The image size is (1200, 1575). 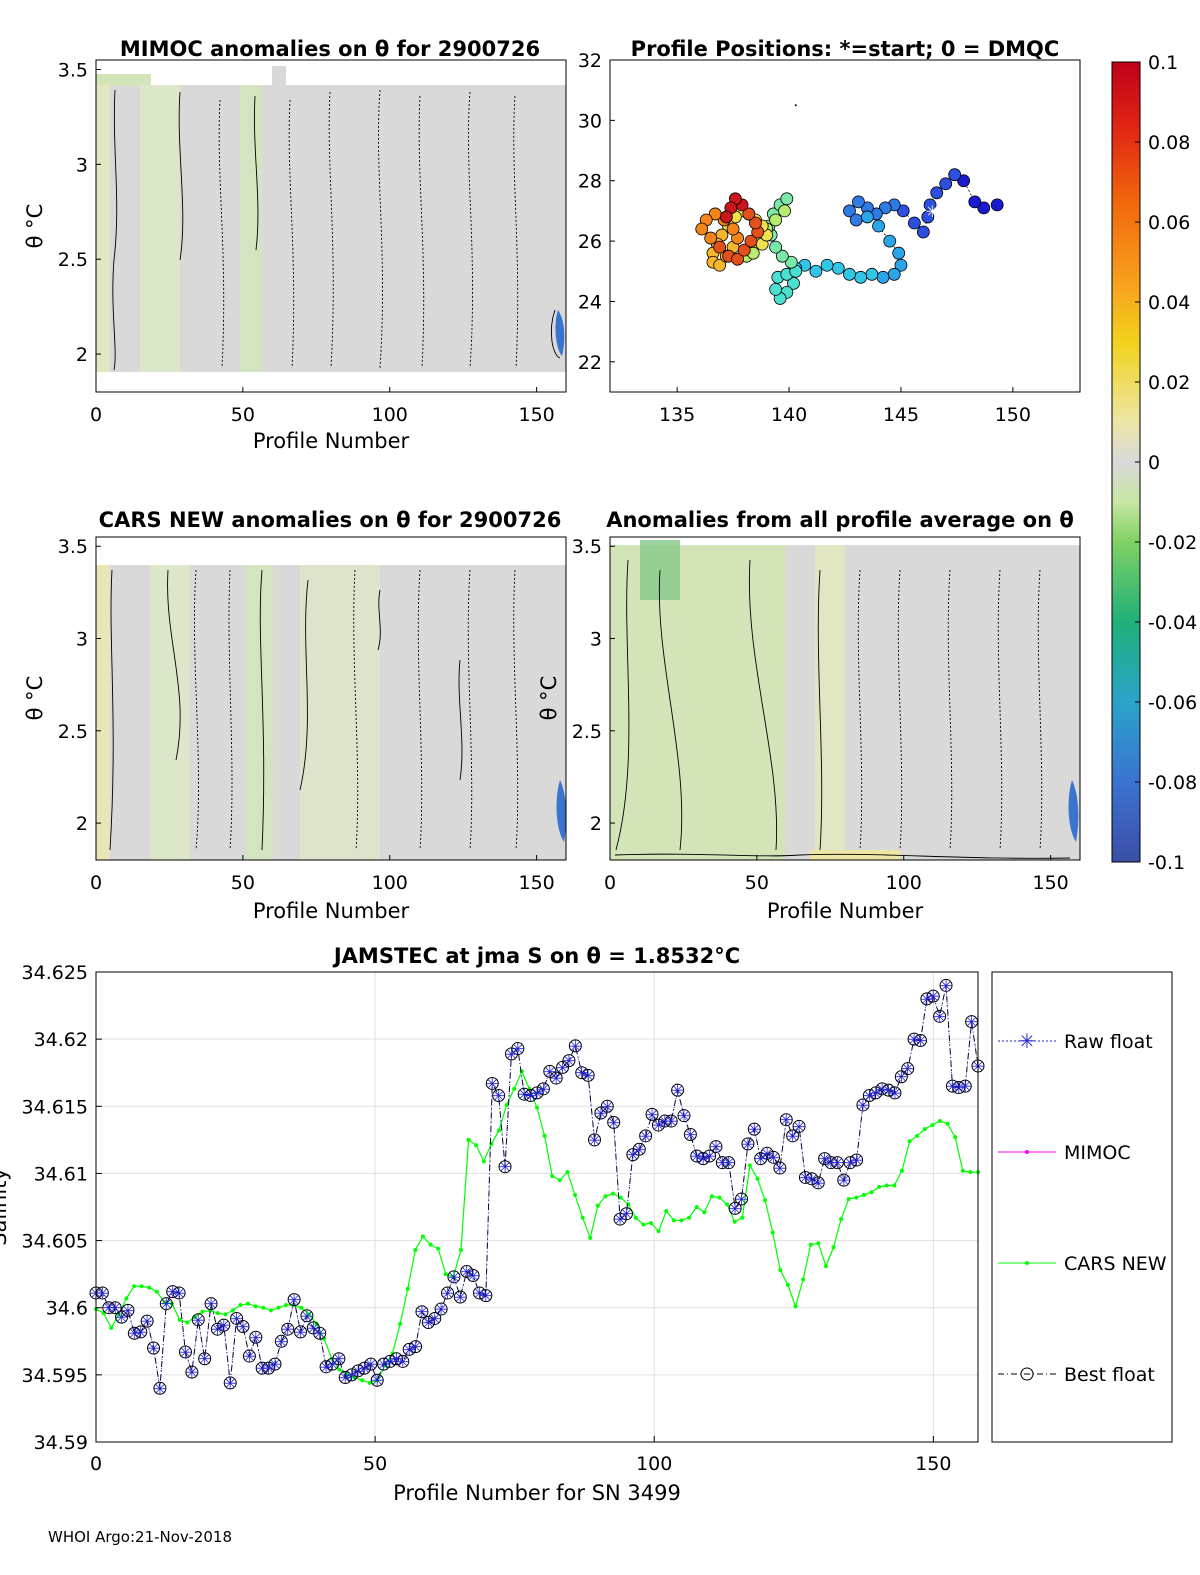 I want to click on positions-y-ticks: 22 24 26 28 30 32, so click(x=596, y=212).